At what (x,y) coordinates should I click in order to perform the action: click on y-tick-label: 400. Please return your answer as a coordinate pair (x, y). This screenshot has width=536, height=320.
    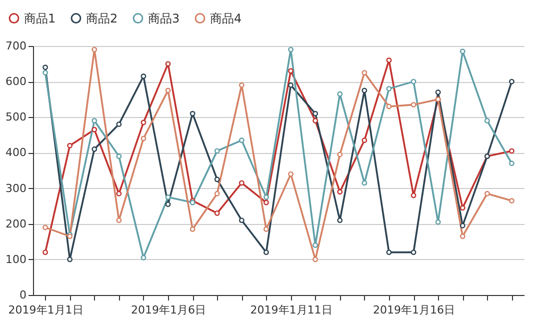
    Looking at the image, I should click on (16, 153).